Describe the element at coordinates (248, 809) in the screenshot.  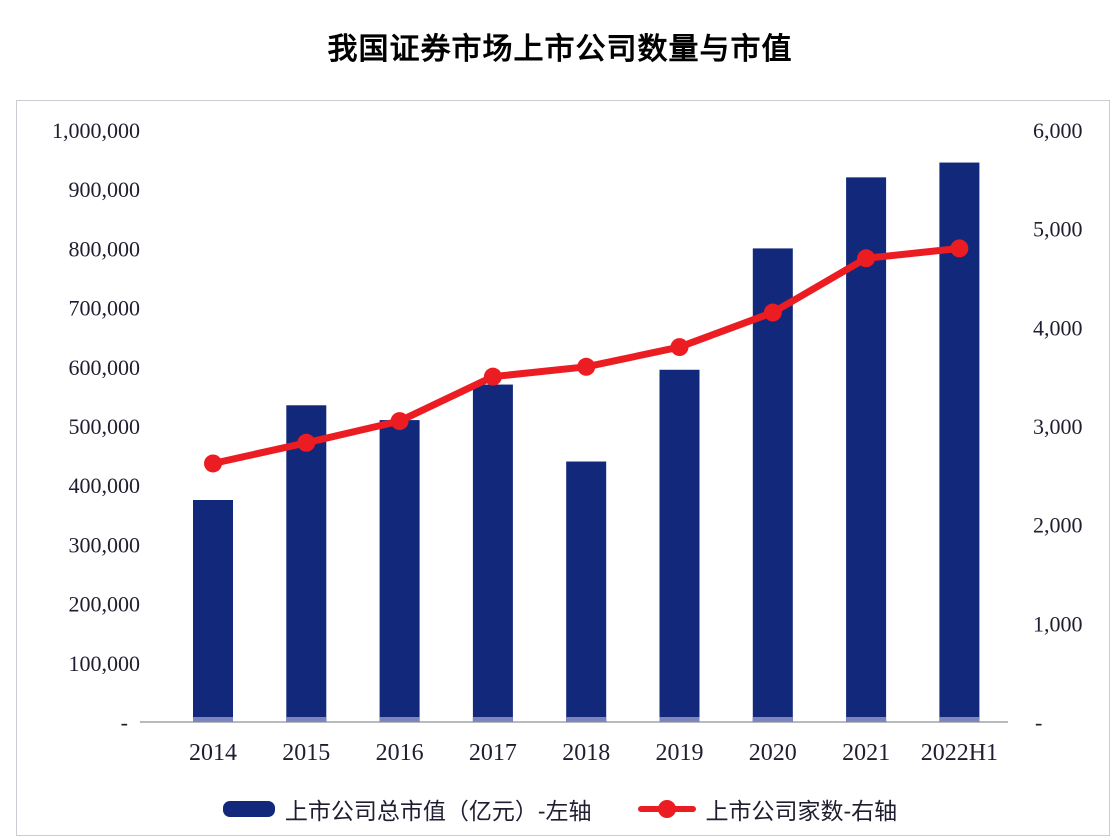
I see `bar-swatch-icon` at that location.